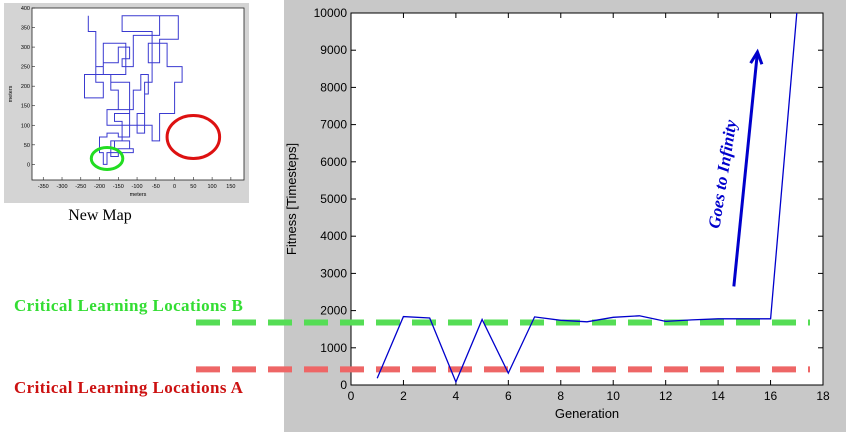 This screenshot has height=432, width=846. What do you see at coordinates (25, 107) in the screenshot?
I see `map-ytick-label: 150` at bounding box center [25, 107].